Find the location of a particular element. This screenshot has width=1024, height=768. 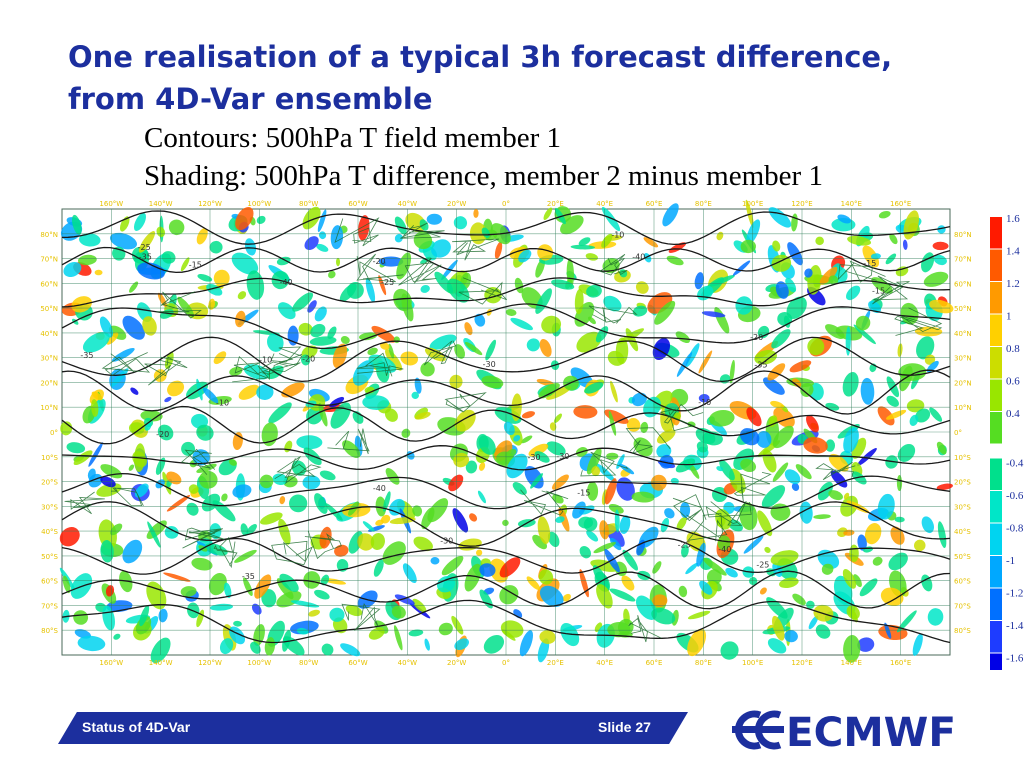

latitude-label-left: 60°N is located at coordinates (49, 284).